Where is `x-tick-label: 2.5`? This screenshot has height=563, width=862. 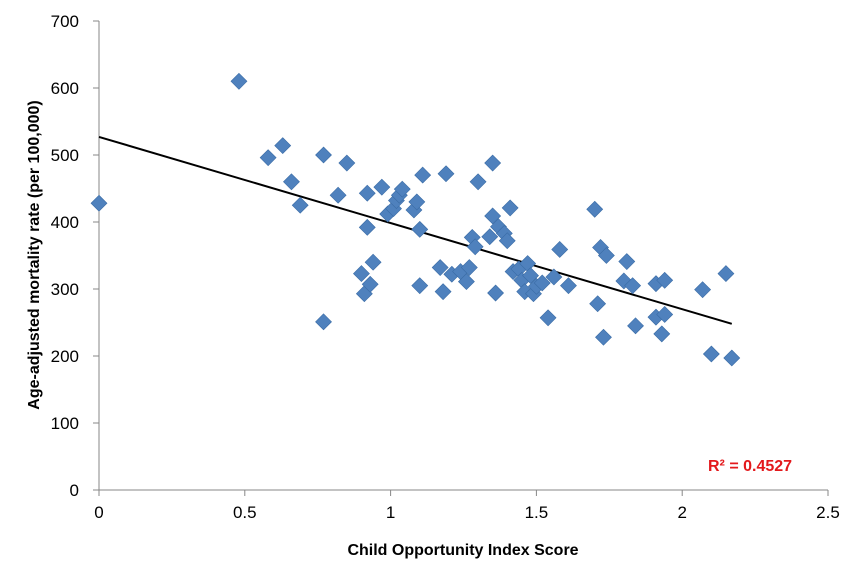
x-tick-label: 2.5 is located at coordinates (828, 512).